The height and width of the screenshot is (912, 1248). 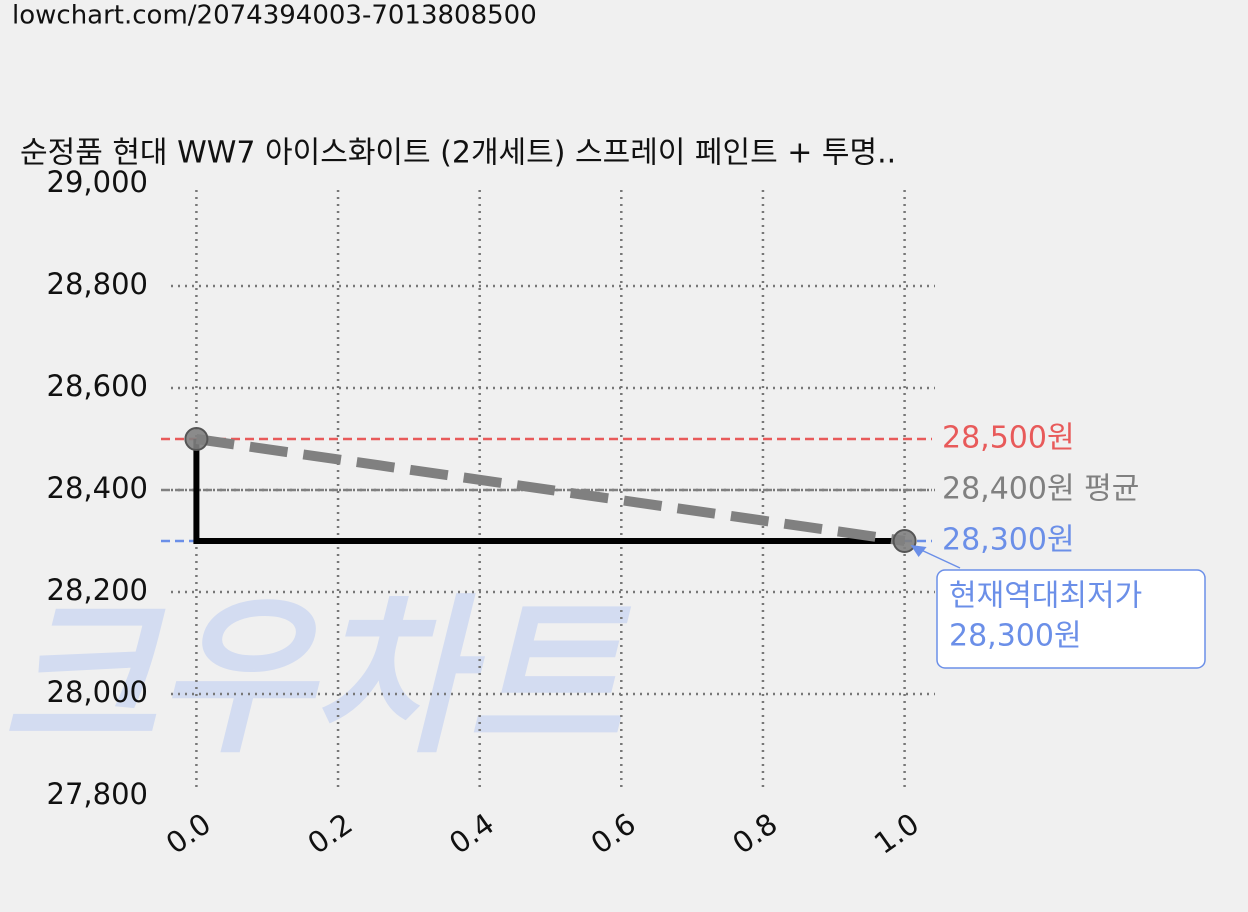 I want to click on annotation-text: 28,300원, so click(x=1015, y=636).